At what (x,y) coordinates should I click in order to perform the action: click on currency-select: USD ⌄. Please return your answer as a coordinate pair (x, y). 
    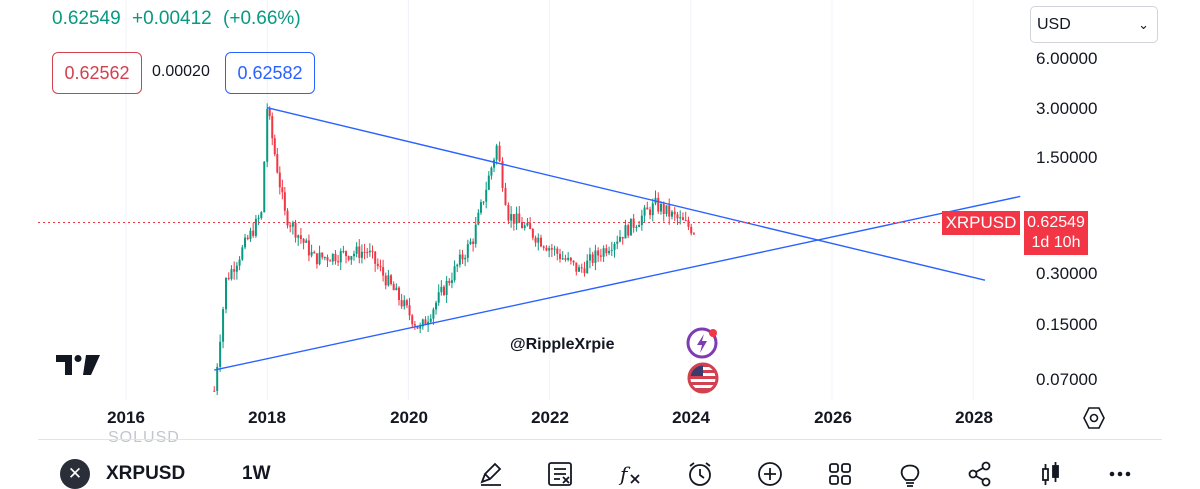
    Looking at the image, I should click on (1094, 24).